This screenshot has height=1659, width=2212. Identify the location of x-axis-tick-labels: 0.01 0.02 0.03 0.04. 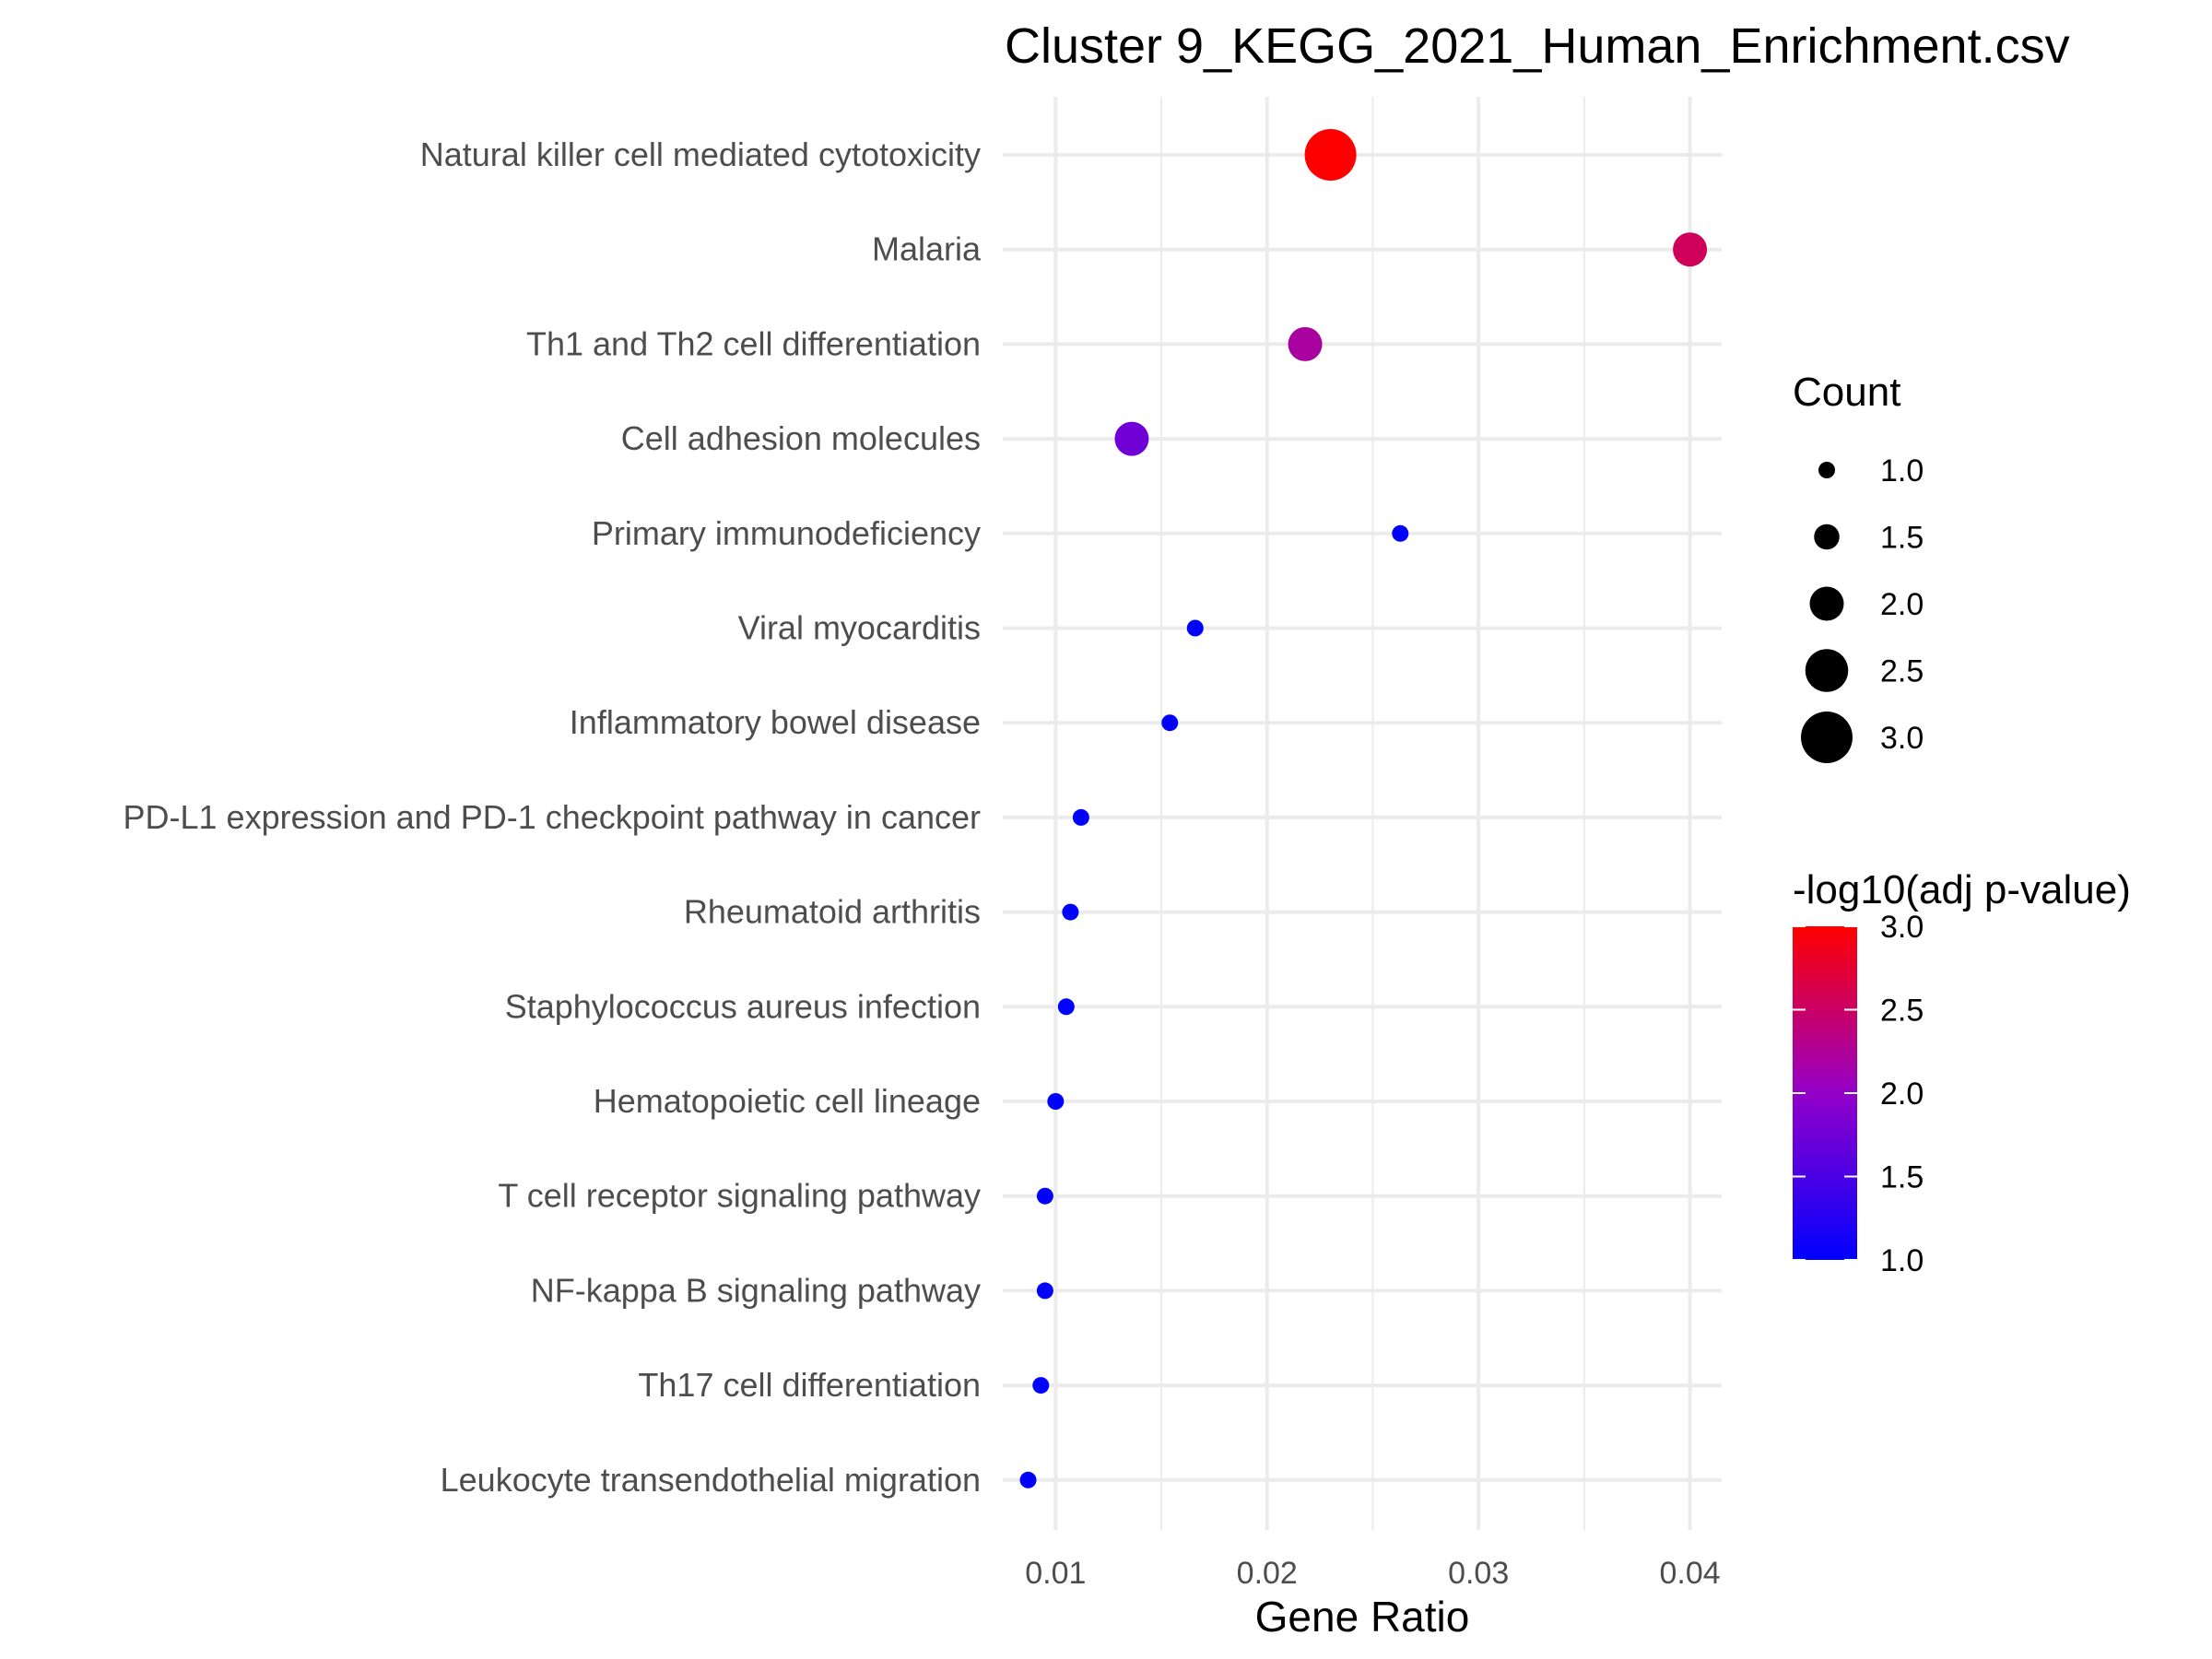
(1372, 1573).